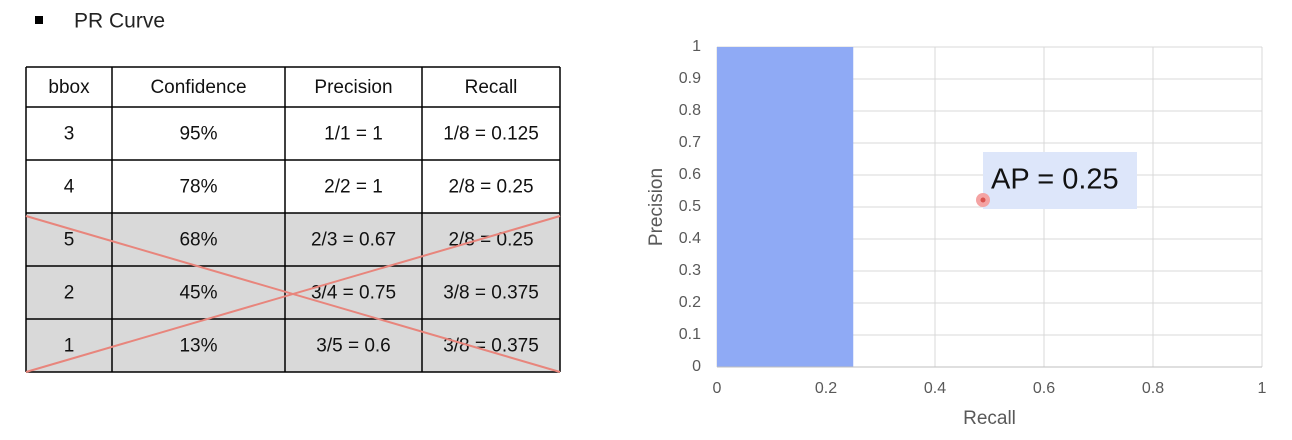 Image resolution: width=1292 pixels, height=440 pixels. Describe the element at coordinates (690, 174) in the screenshot. I see `y-tick-label: 0.6` at that location.